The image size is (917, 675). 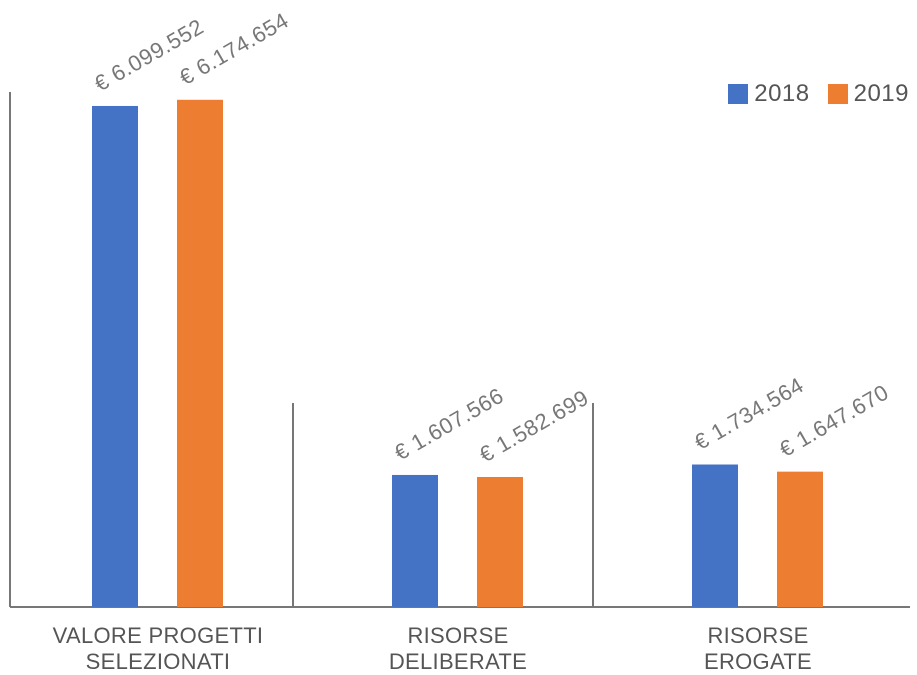 I want to click on legend: 2018 2019, so click(x=818, y=94).